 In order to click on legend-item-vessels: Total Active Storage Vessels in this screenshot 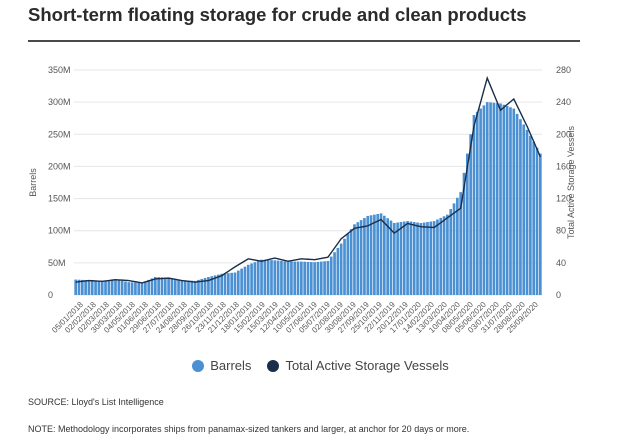, I will do `click(358, 365)`.